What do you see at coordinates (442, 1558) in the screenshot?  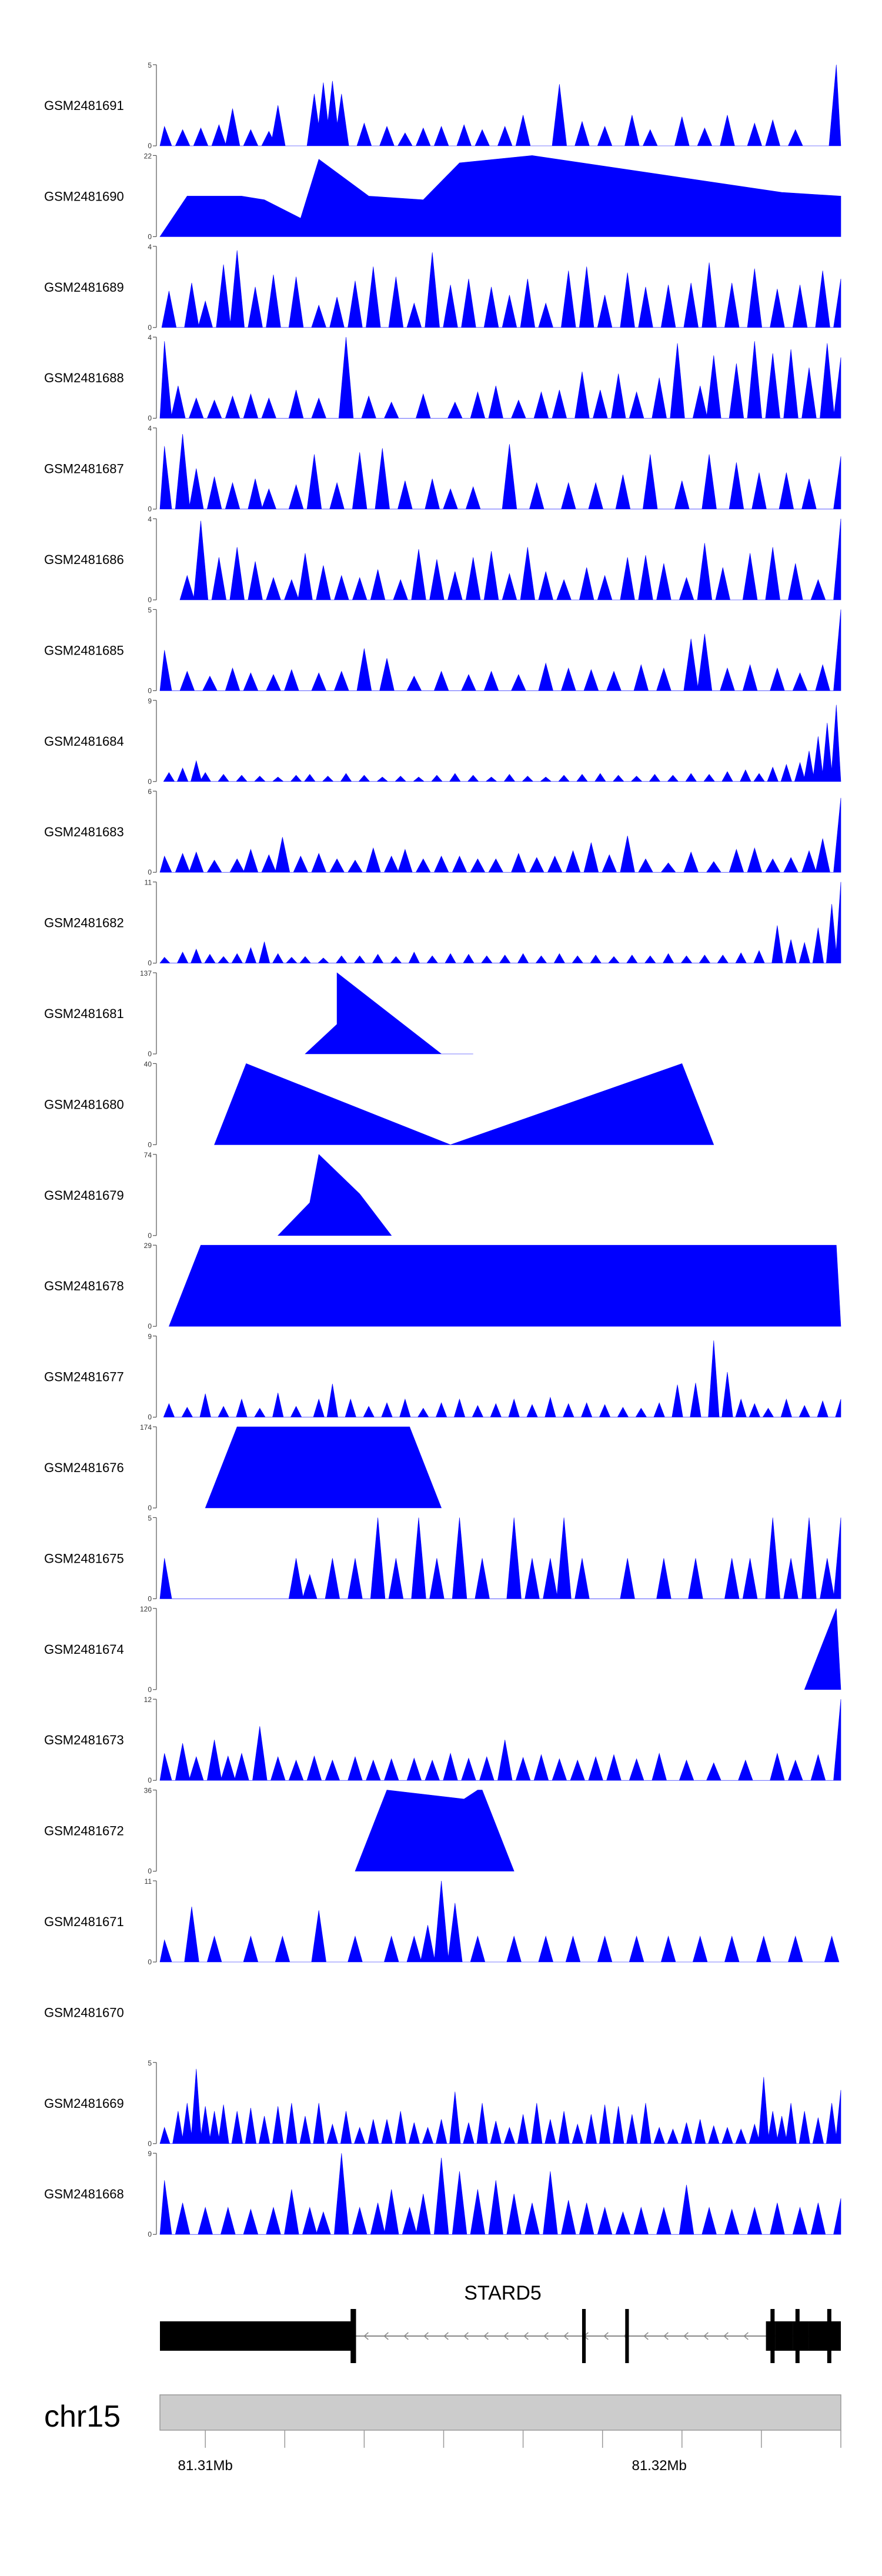 I see `track-GSM2481675: GSM2481675 5 0` at bounding box center [442, 1558].